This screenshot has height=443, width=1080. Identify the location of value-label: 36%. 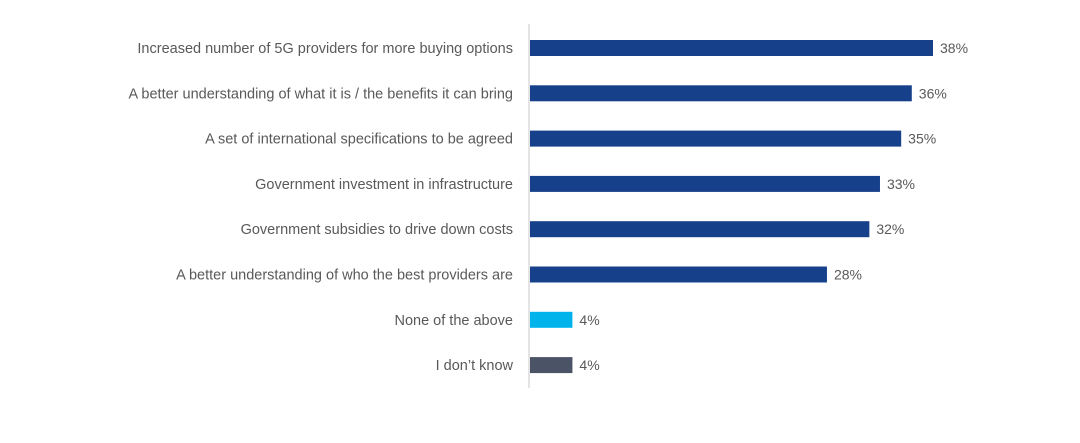
(933, 93).